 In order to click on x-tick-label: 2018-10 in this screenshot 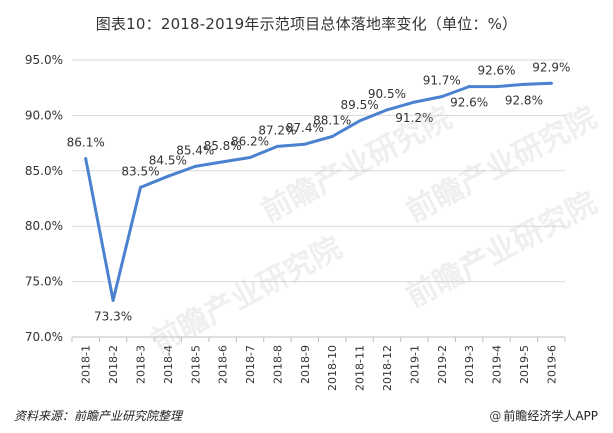, I will do `click(332, 368)`.